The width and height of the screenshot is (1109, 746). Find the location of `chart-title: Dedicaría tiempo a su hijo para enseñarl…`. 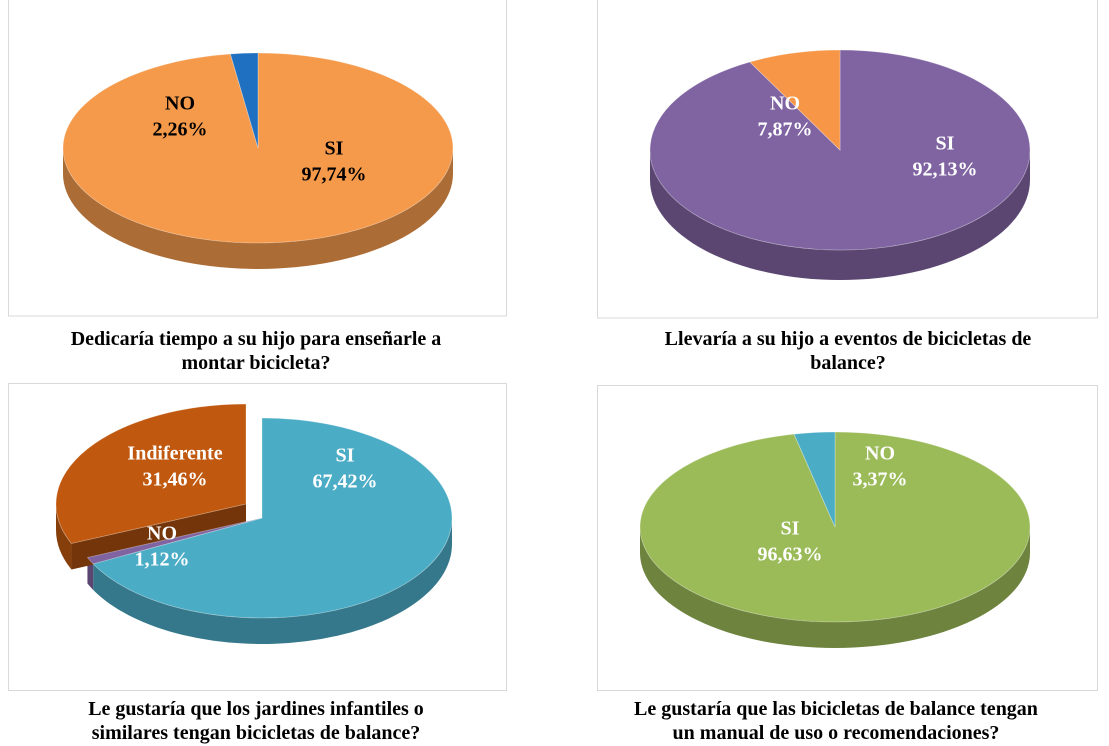

chart-title: Dedicaría tiempo a su hijo para enseñarl… is located at coordinates (256, 351).